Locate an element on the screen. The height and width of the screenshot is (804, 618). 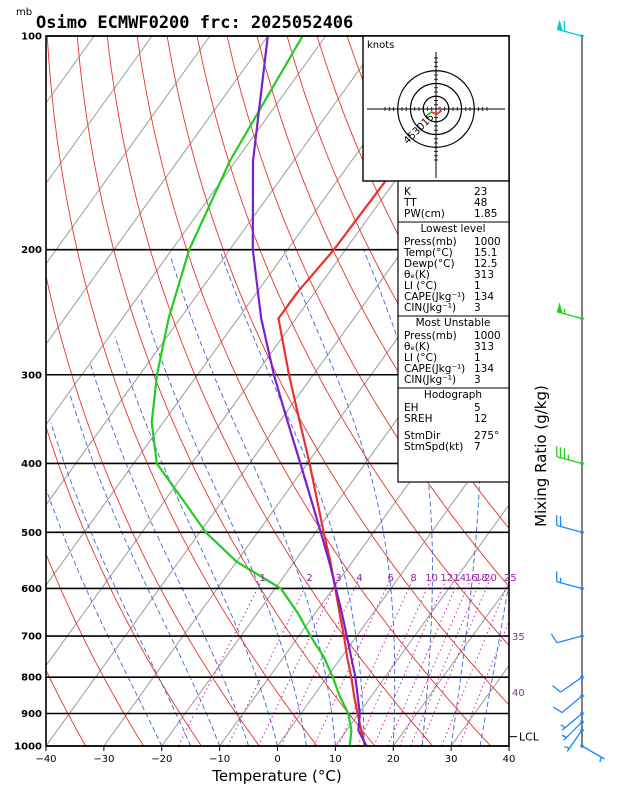
right-isoline-label: 40 is located at coordinates (518, 693).